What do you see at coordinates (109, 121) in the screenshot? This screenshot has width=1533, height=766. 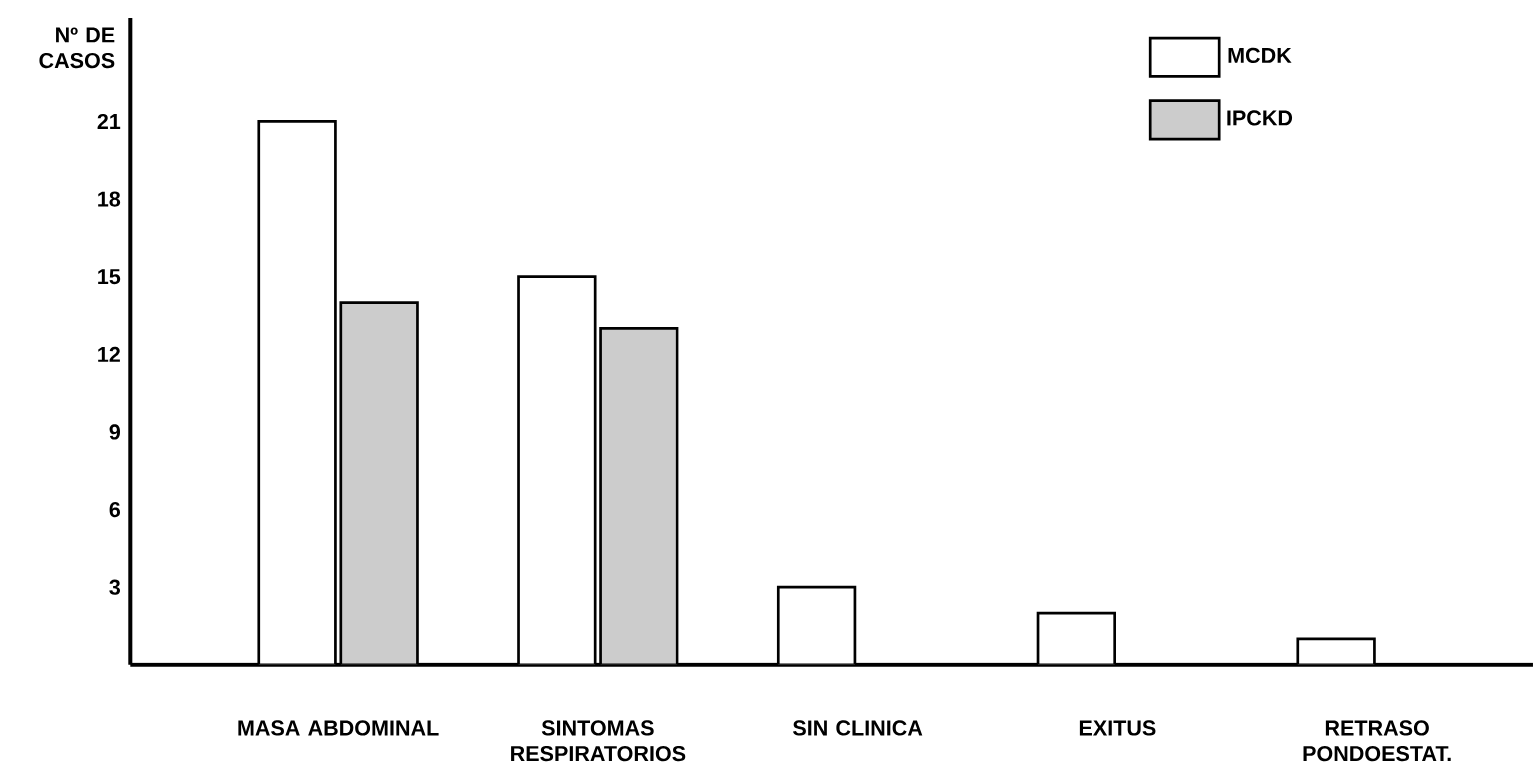 I see `y-tick-label: 21` at bounding box center [109, 121].